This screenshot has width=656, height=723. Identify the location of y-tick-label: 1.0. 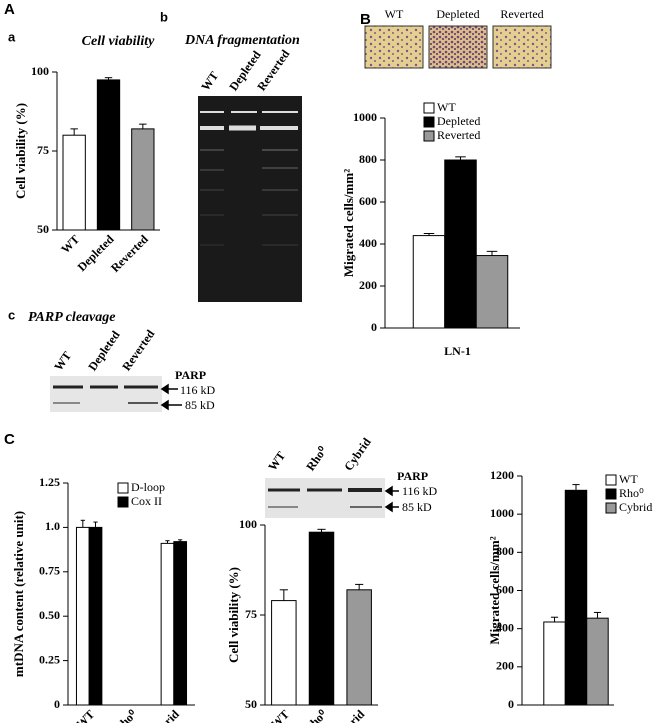
(52, 526).